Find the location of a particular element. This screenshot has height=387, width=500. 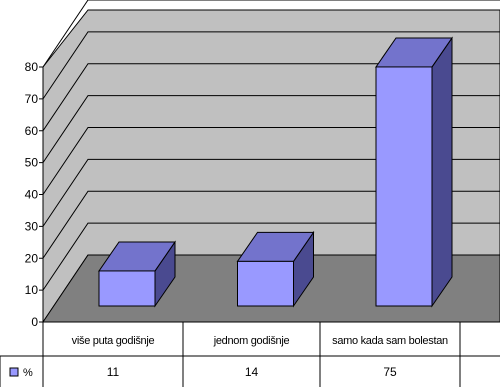

value-label: 14 is located at coordinates (252, 372).